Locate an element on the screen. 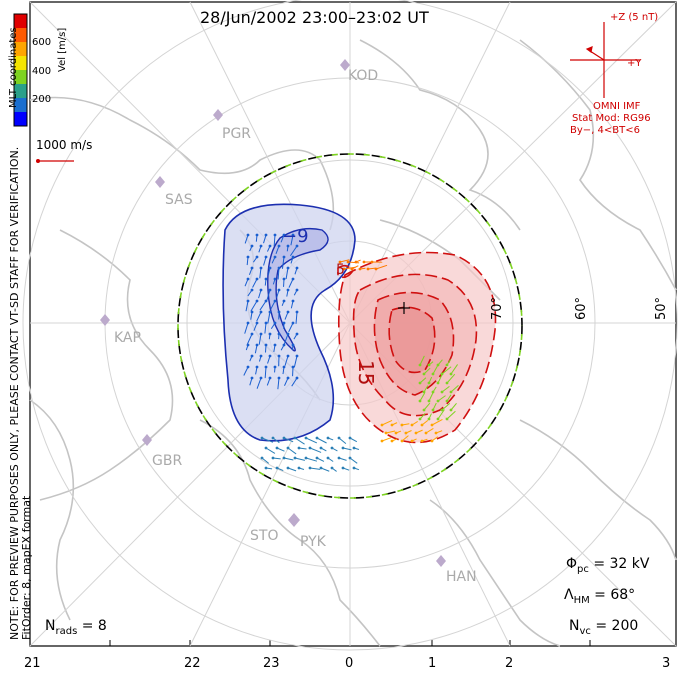  imf-y-label: +Y is located at coordinates (634, 63).